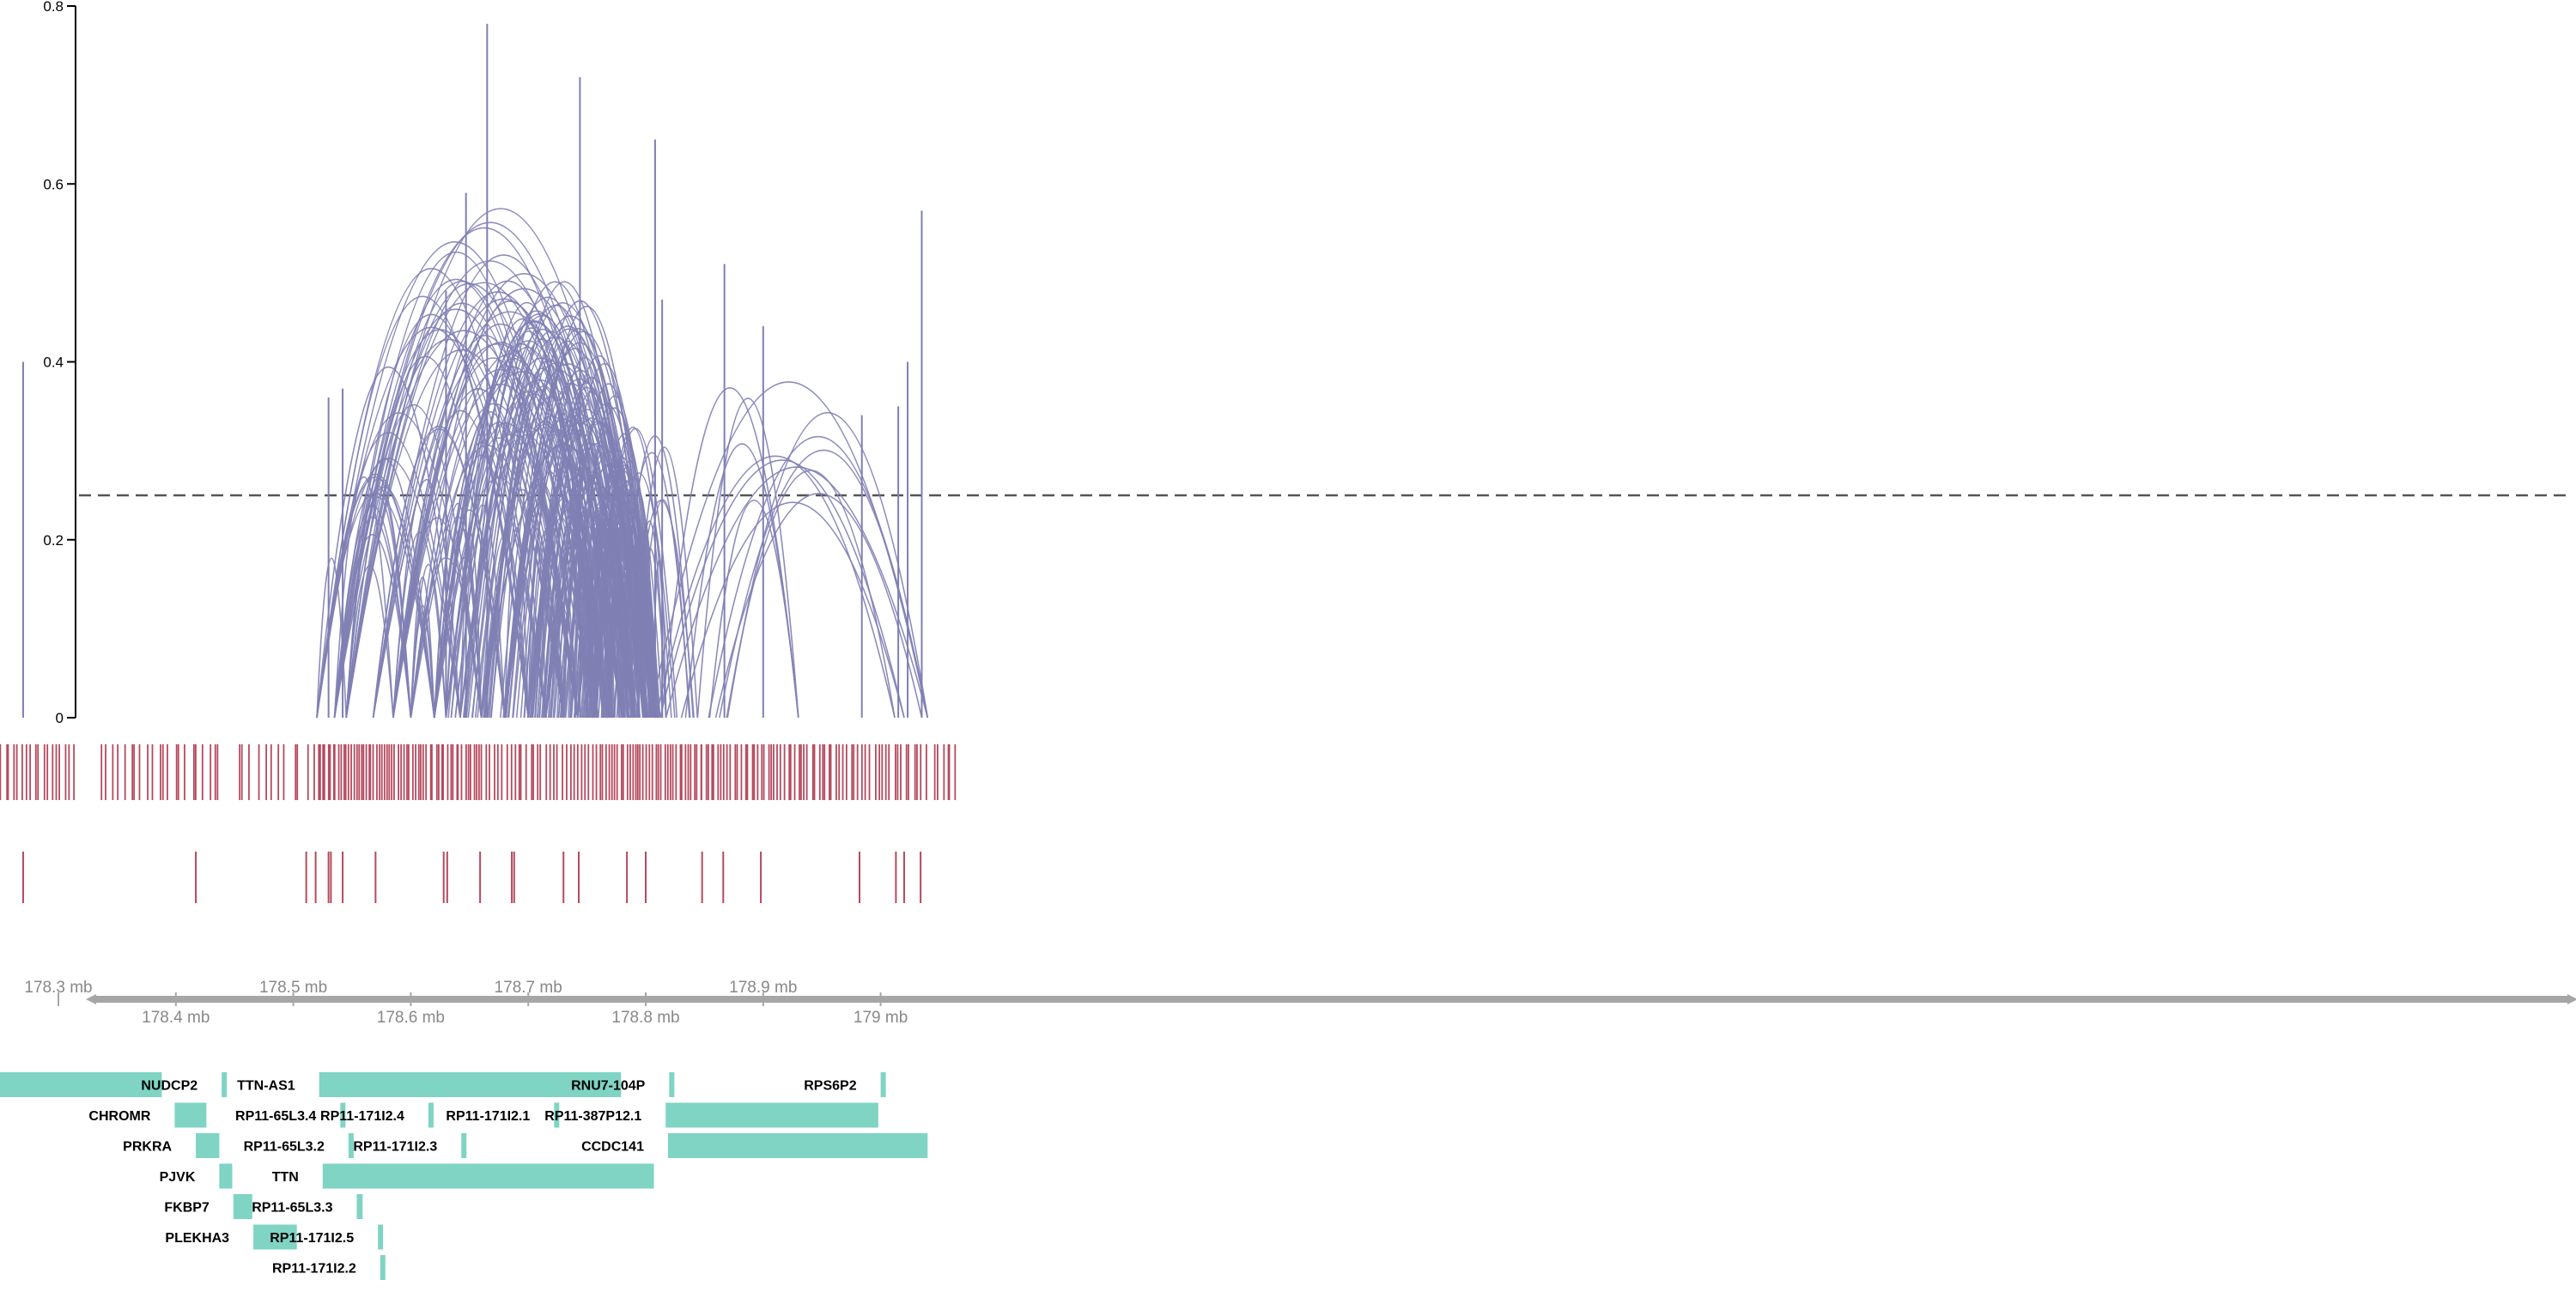  What do you see at coordinates (608, 1086) in the screenshot?
I see `gene-label: RNU7-104P` at bounding box center [608, 1086].